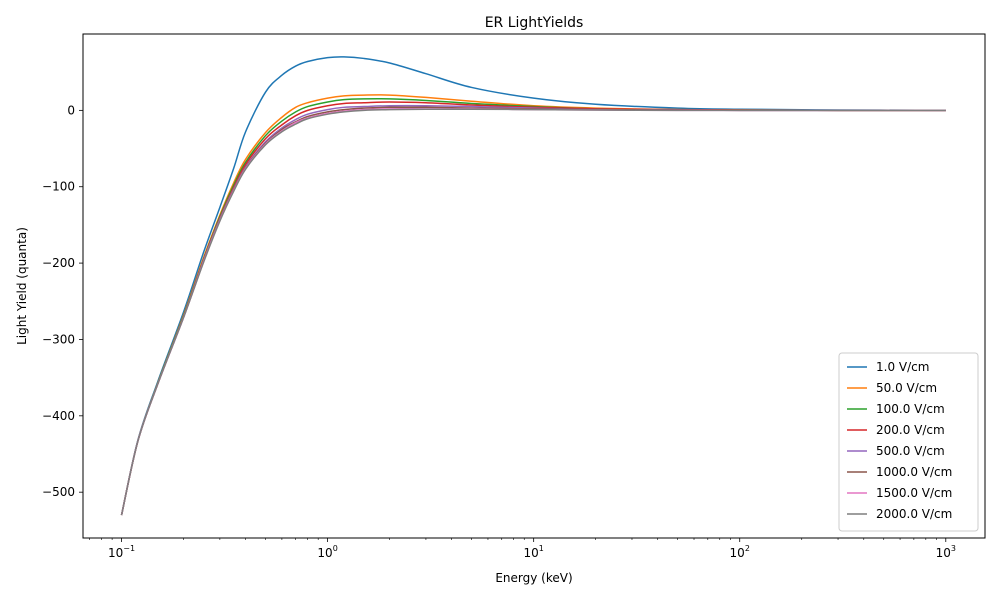 The height and width of the screenshot is (600, 1000). What do you see at coordinates (58, 492) in the screenshot?
I see `y-tick-label-5: −500` at bounding box center [58, 492].